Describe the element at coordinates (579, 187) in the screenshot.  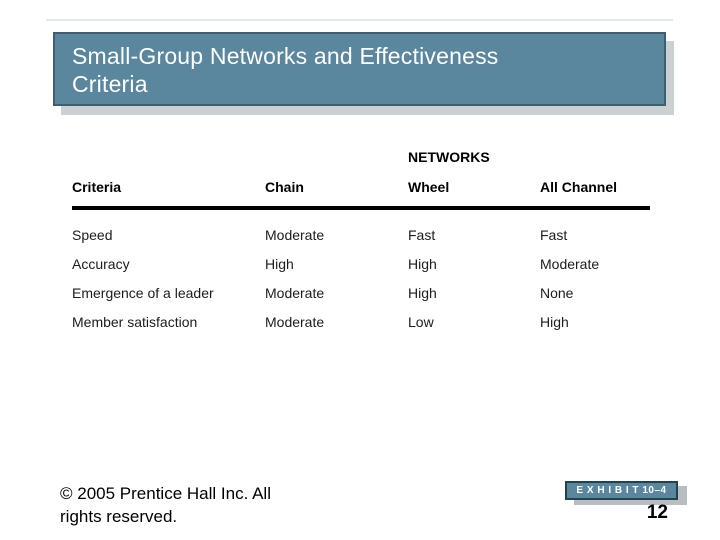
I see `column-header-all-channel: All Channel` at that location.